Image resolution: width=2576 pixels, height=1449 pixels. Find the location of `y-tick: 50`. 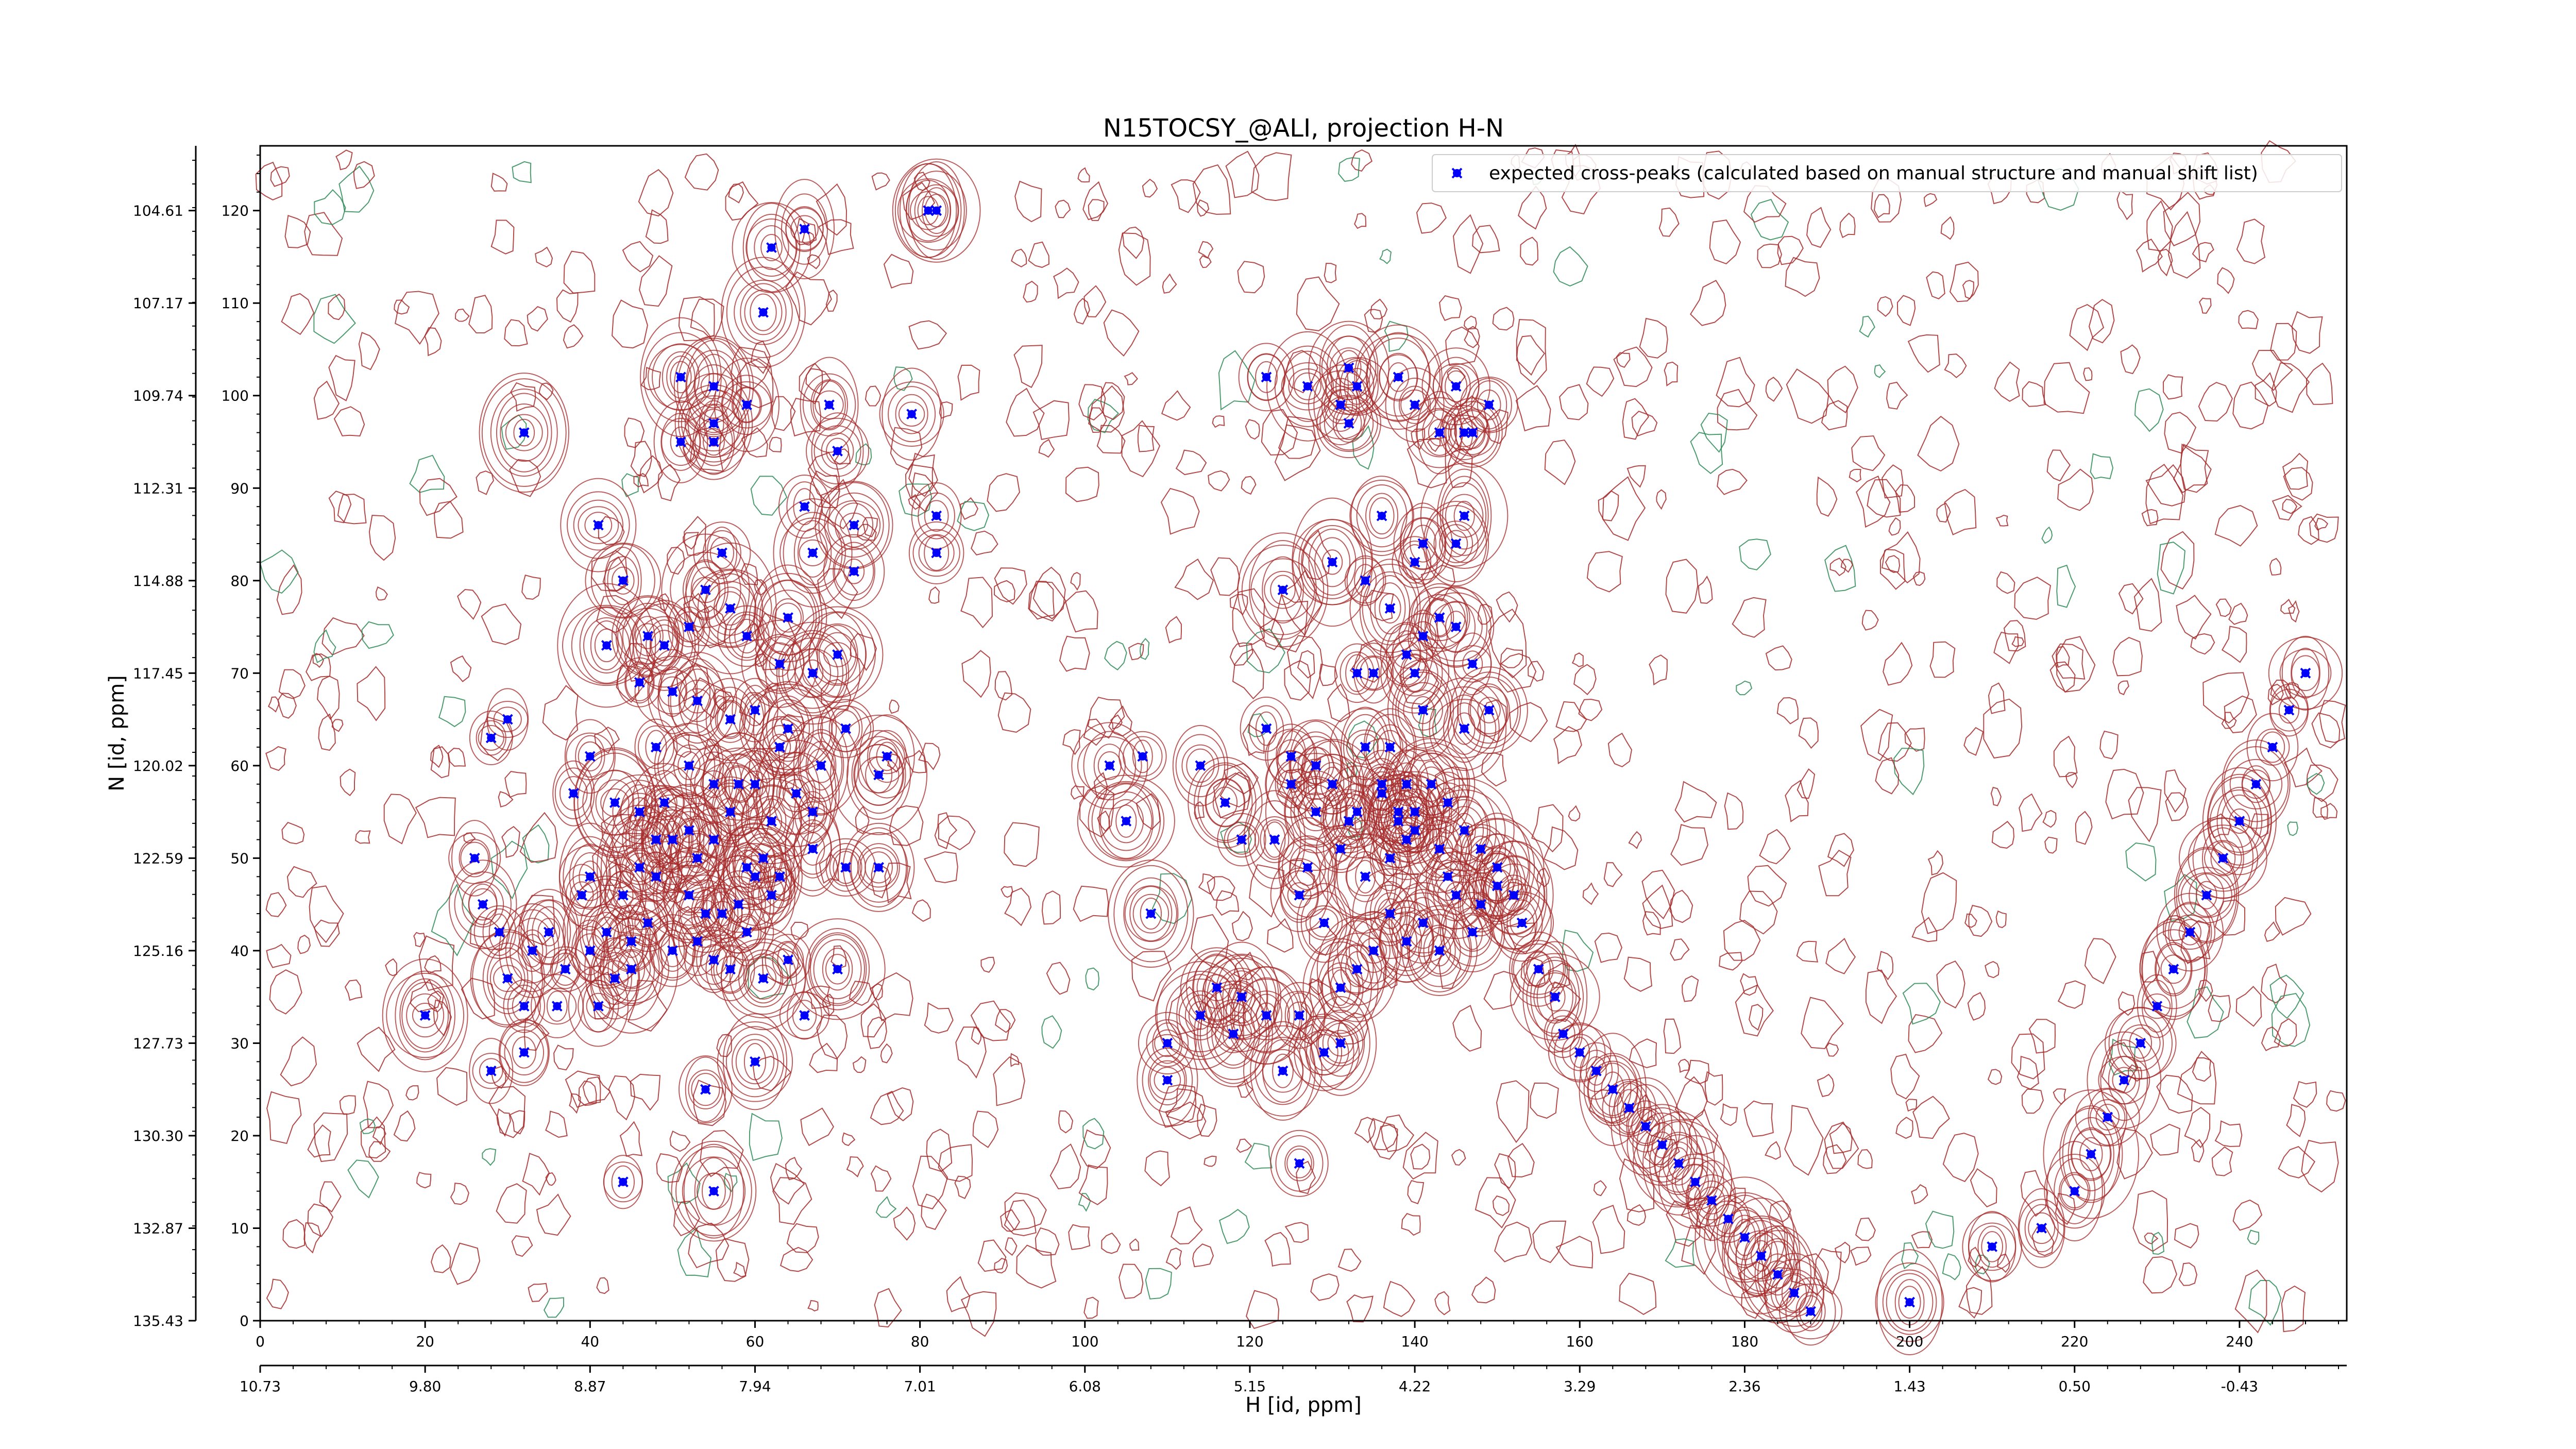

y-tick: 50 is located at coordinates (245, 858).